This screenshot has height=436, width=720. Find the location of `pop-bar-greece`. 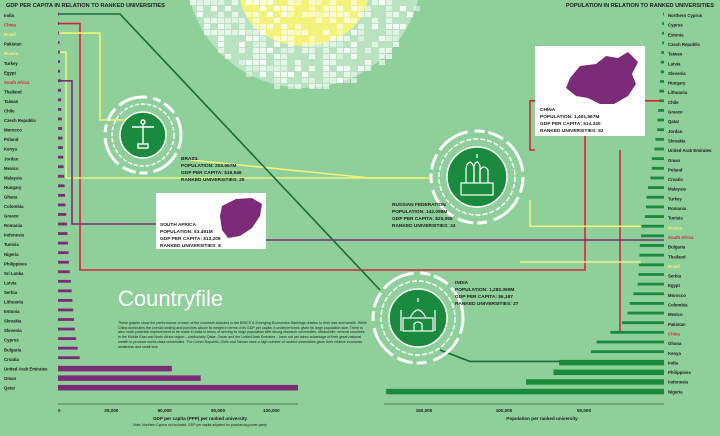

pop-bar-greece is located at coordinates (661, 110).